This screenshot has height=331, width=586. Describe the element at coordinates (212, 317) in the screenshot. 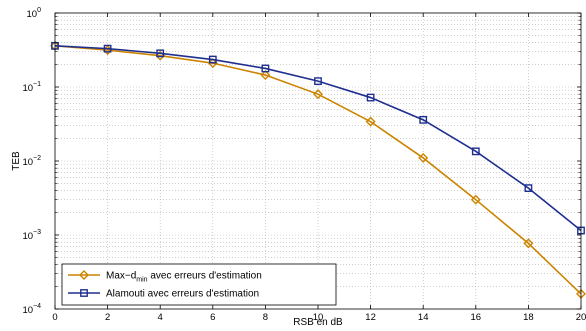

I see `x-tick-label: 6` at that location.